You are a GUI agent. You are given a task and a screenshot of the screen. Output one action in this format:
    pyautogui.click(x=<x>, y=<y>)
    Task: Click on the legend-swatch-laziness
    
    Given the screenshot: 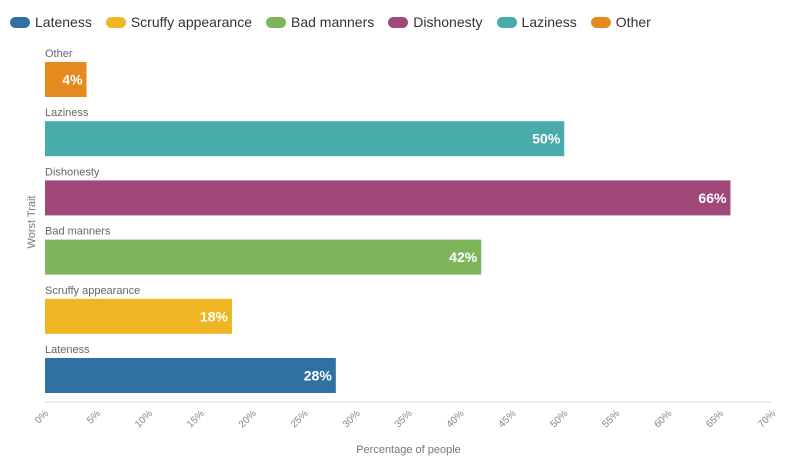 What is the action you would take?
    pyautogui.click(x=506, y=22)
    